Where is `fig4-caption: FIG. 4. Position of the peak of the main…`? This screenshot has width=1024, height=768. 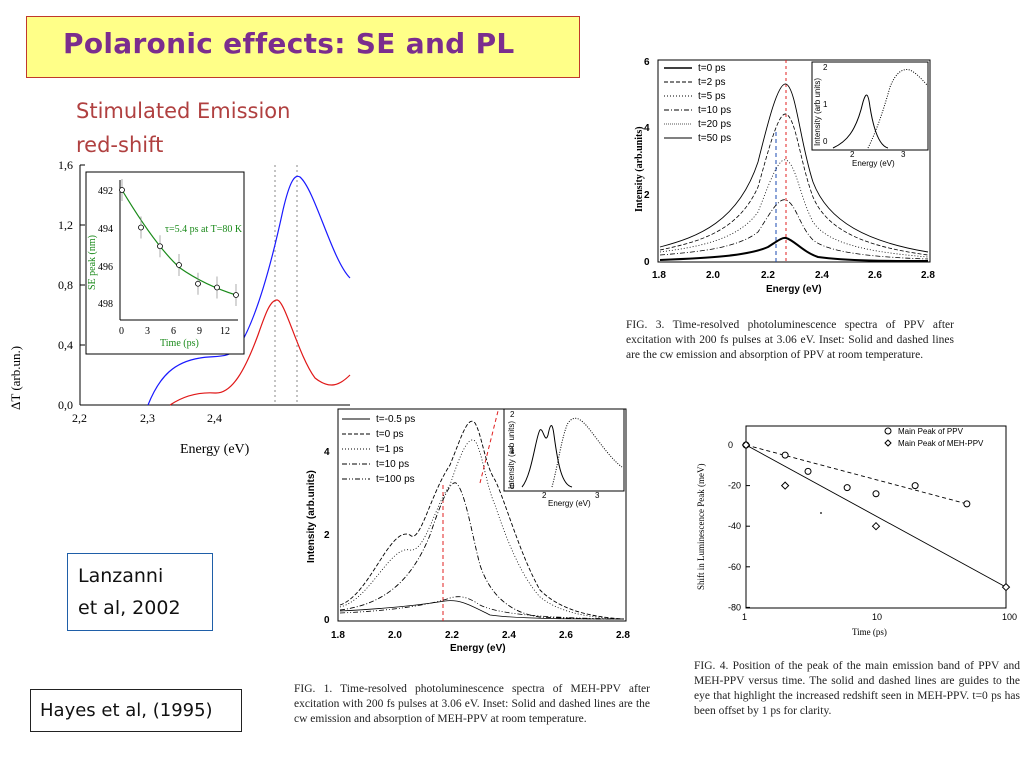 fig4-caption: FIG. 4. Position of the peak of the main… is located at coordinates (857, 688).